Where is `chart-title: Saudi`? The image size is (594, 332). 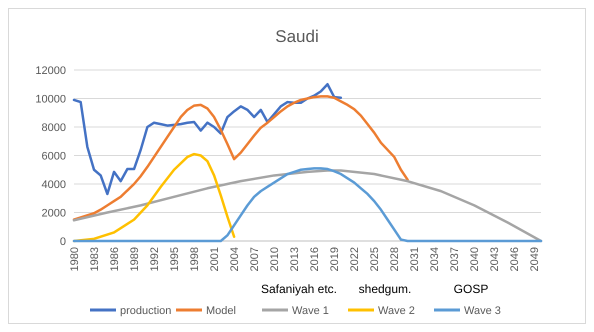
chart-title: Saudi is located at coordinates (297, 36).